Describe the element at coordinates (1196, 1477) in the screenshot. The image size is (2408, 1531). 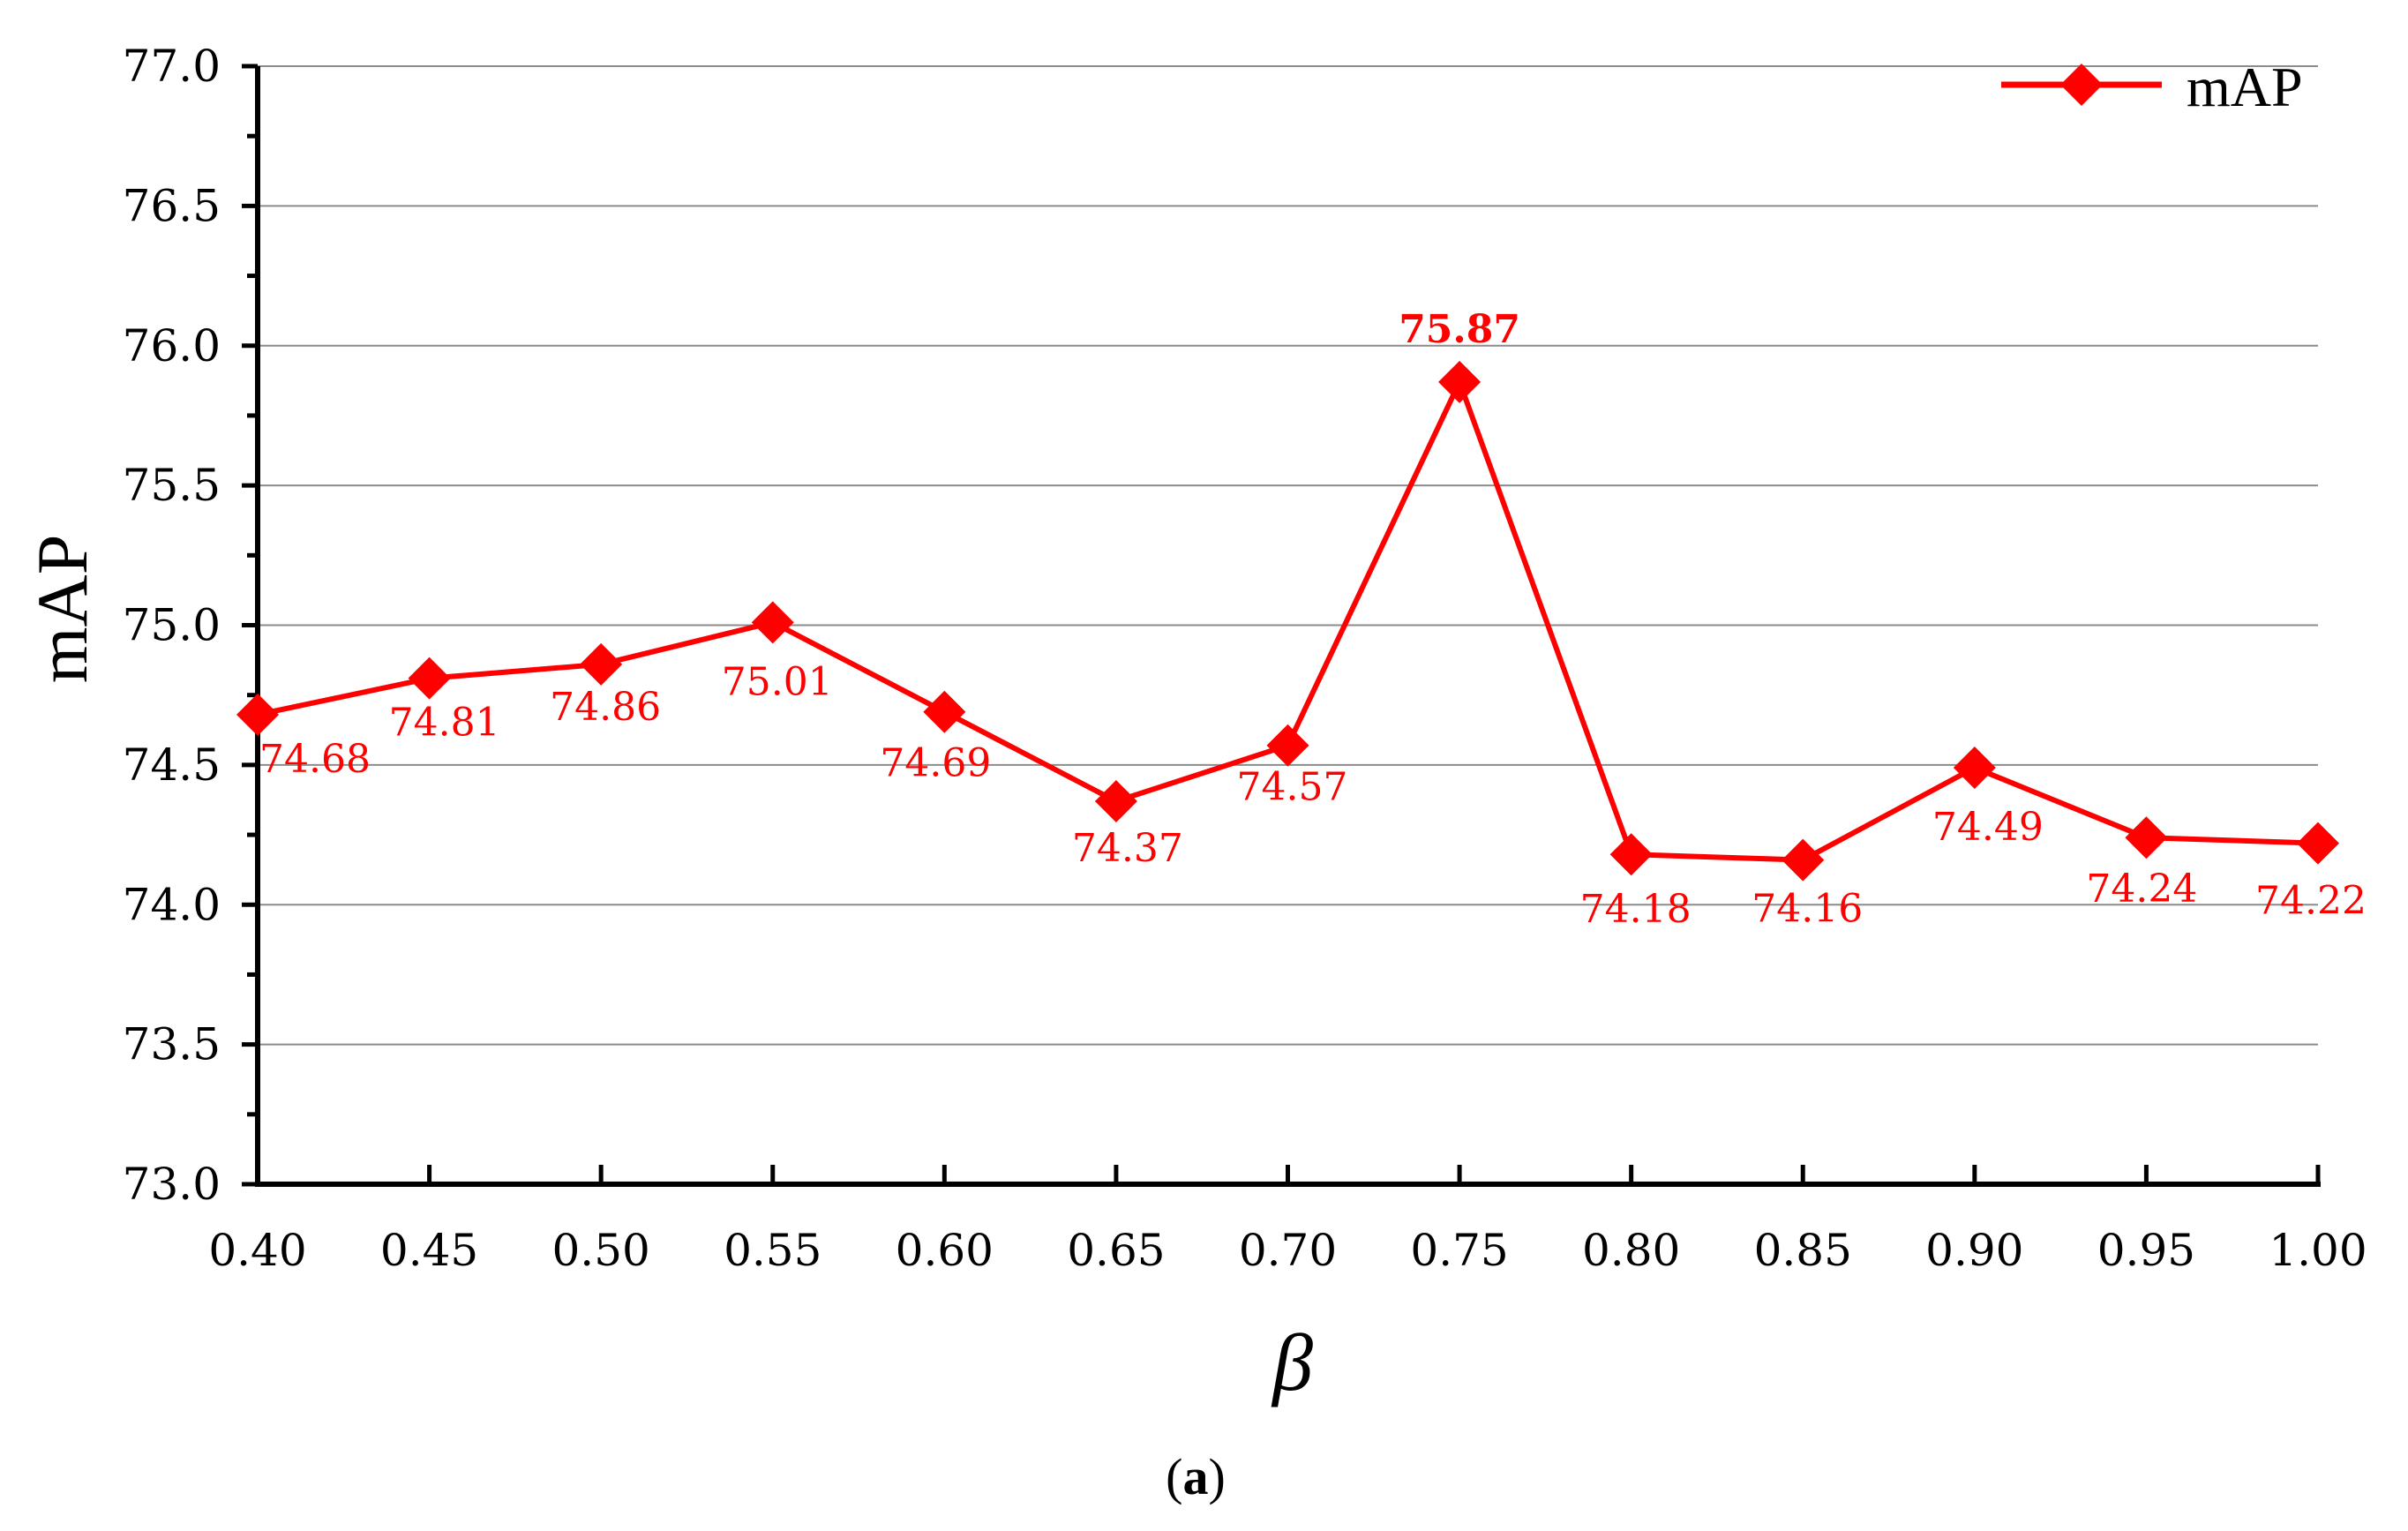
I see `figure-caption: (a)` at that location.